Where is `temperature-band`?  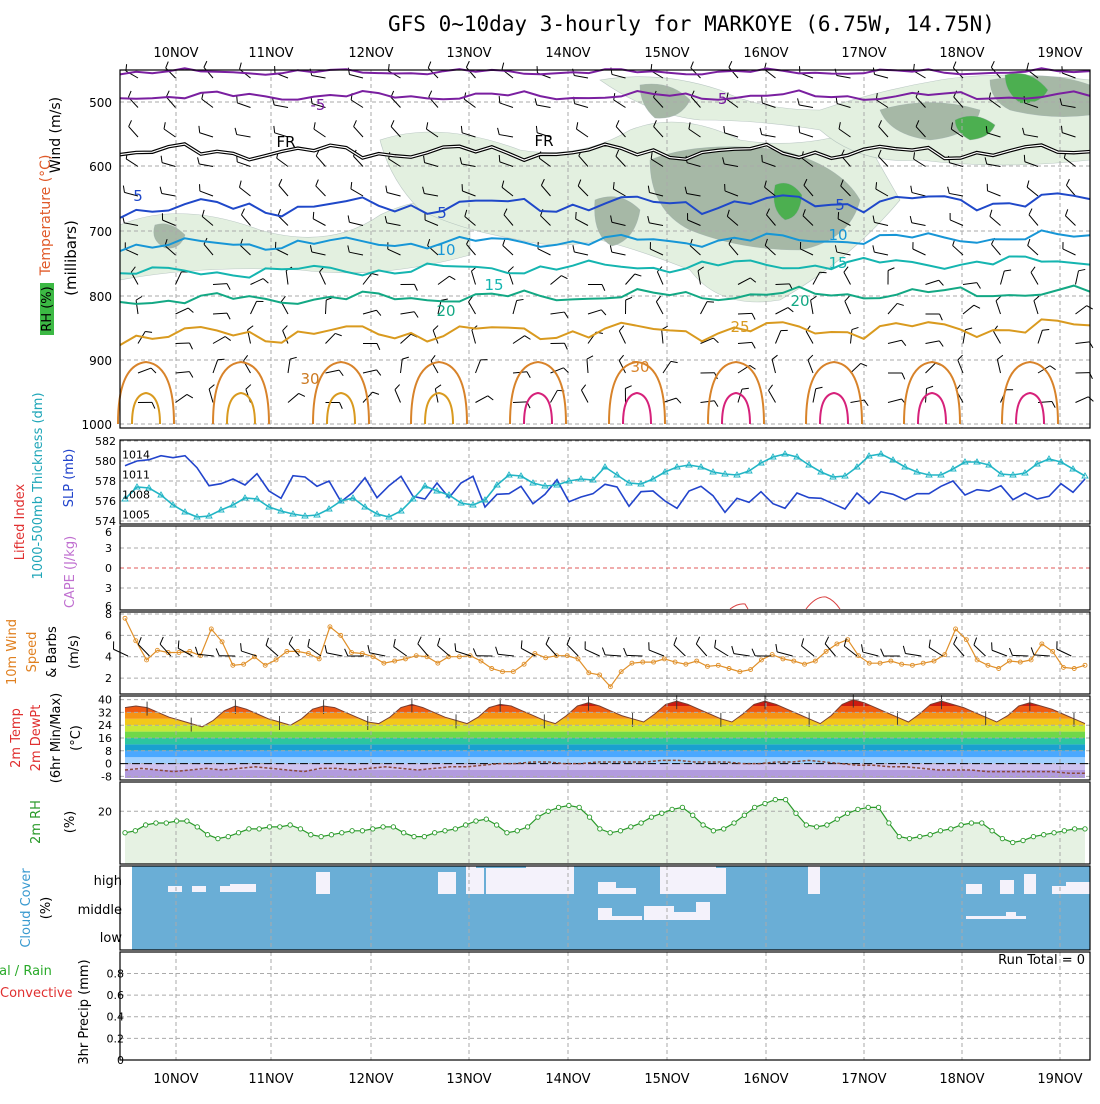
temperature-band is located at coordinates (605, 741).